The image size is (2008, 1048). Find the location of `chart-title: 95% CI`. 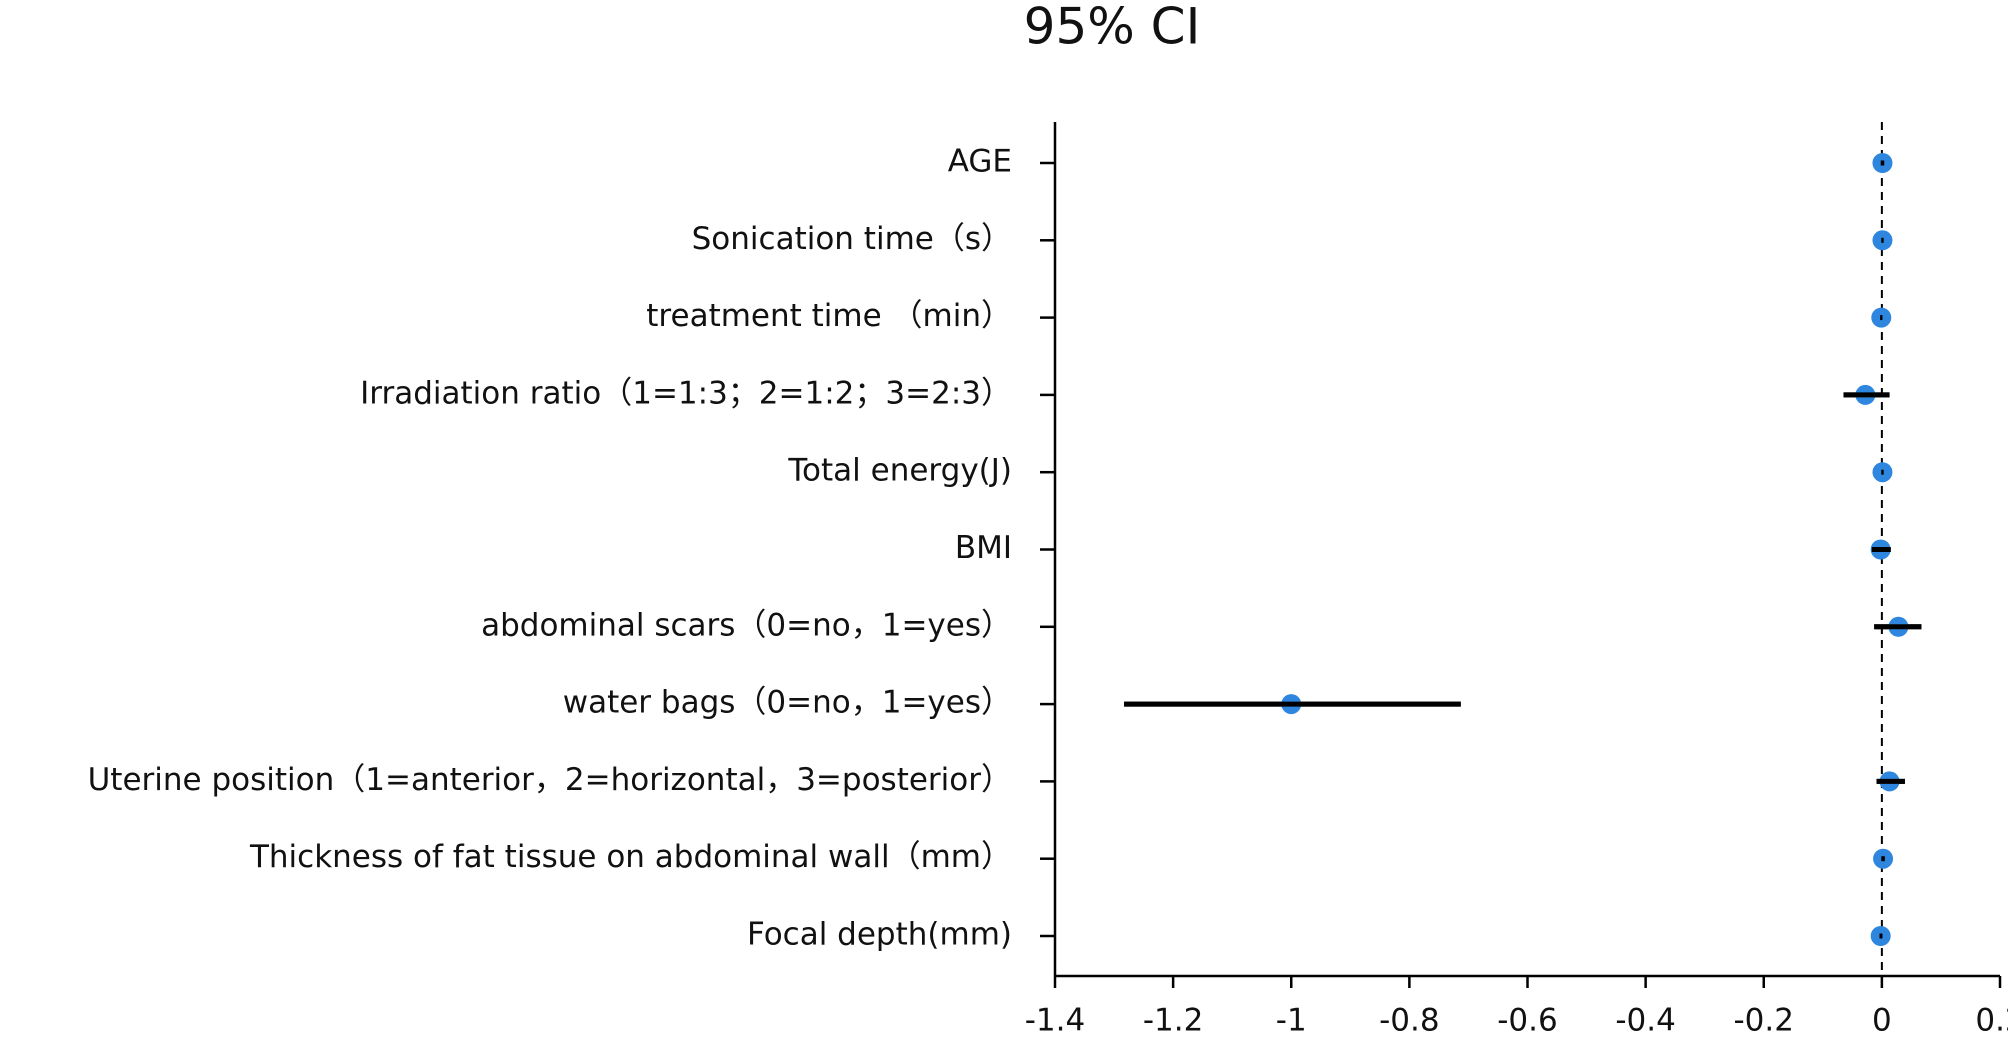

chart-title: 95% CI is located at coordinates (1112, 28).